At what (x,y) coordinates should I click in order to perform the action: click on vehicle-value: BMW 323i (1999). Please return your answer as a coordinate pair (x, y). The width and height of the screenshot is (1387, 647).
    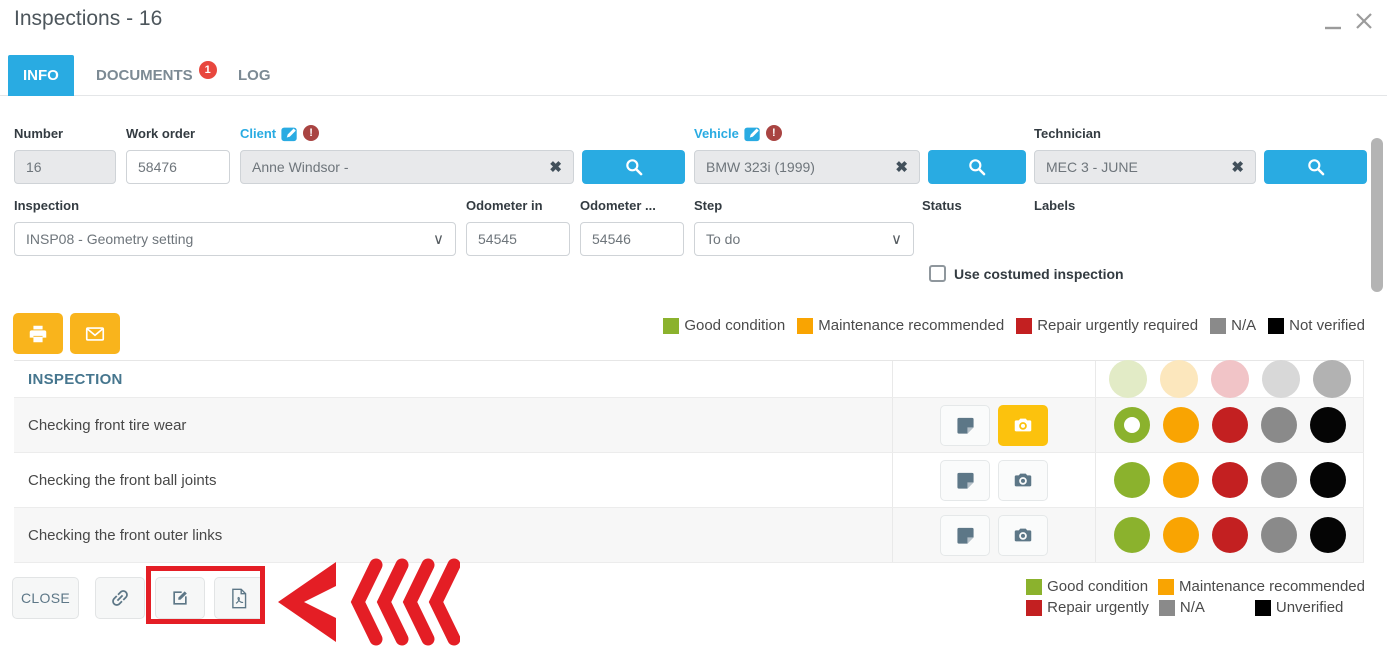
    Looking at the image, I should click on (760, 167).